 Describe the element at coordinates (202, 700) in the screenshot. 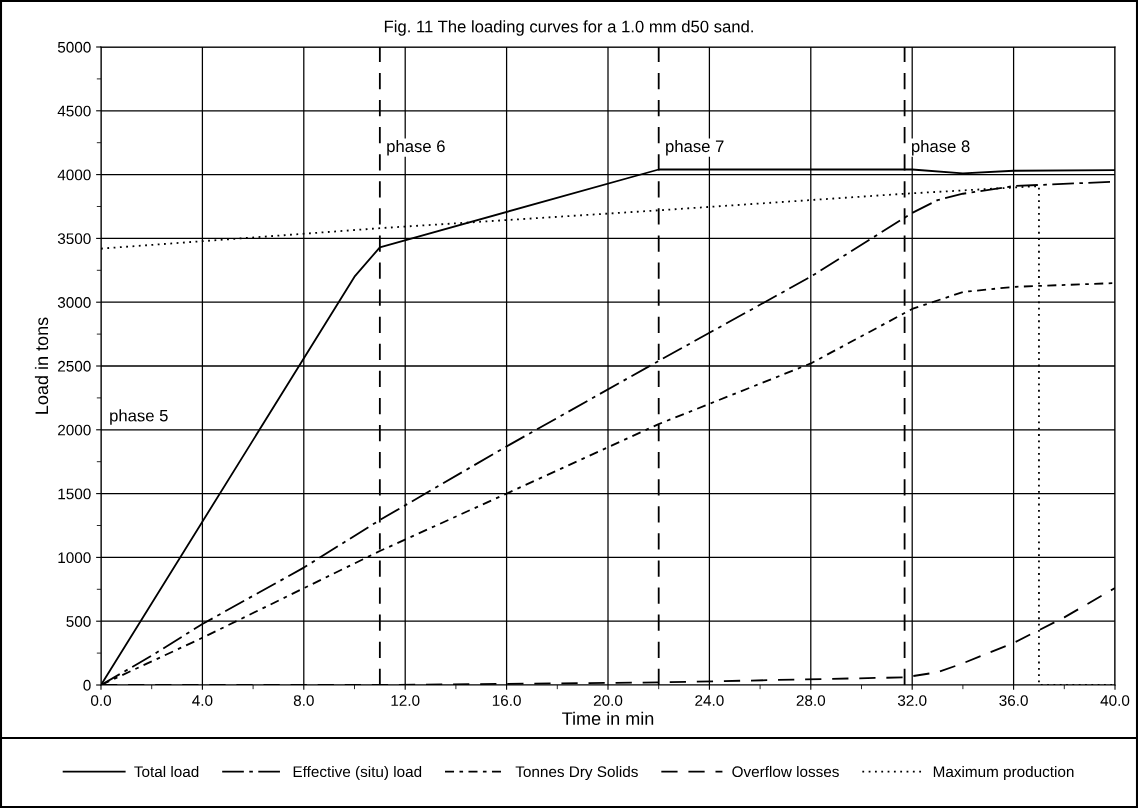

I see `x-tick-label: 4.0` at that location.